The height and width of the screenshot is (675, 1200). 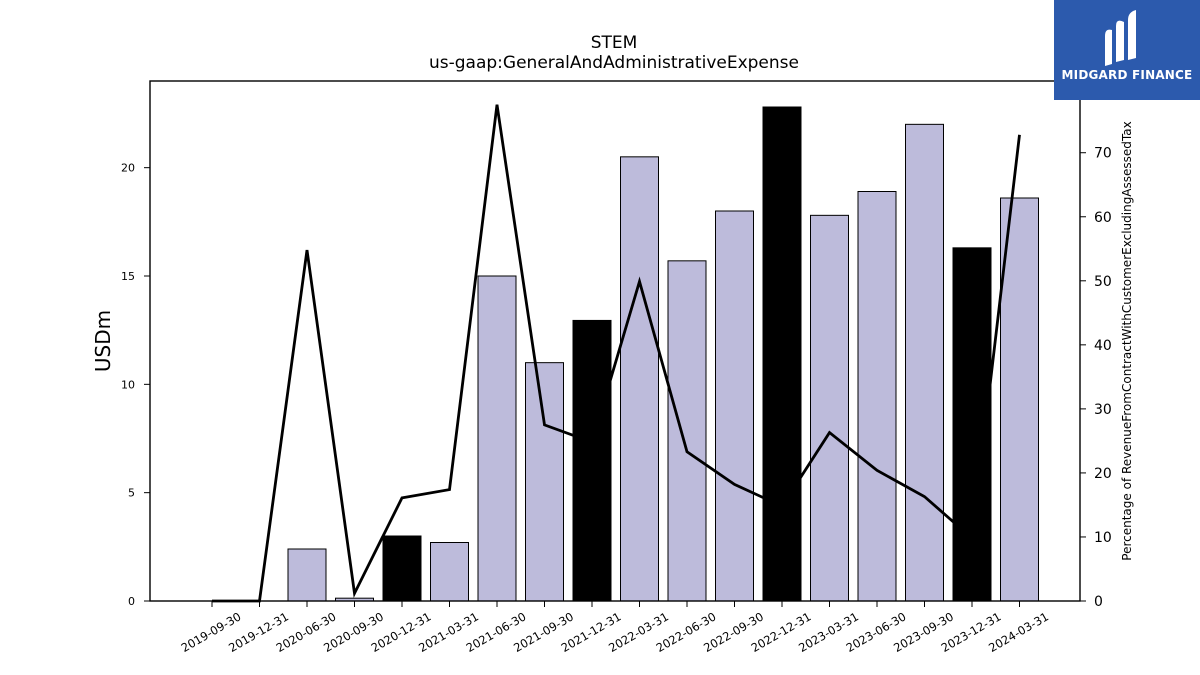 I want to click on y2-tick-label: 30, so click(x=1103, y=410).